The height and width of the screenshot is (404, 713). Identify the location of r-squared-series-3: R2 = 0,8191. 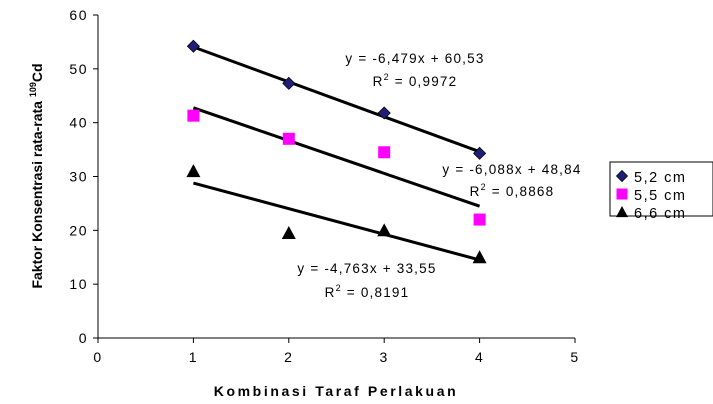
(367, 291).